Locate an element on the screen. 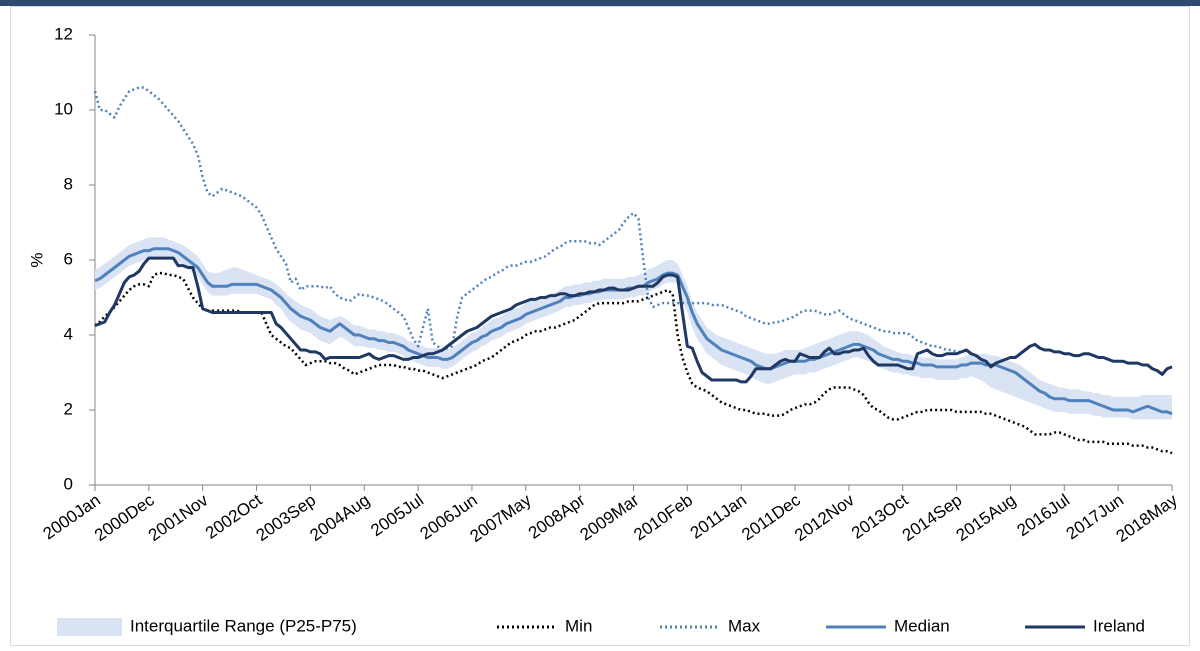 This screenshot has height=651, width=1200. x-tick-label: 2004Aug is located at coordinates (339, 517).